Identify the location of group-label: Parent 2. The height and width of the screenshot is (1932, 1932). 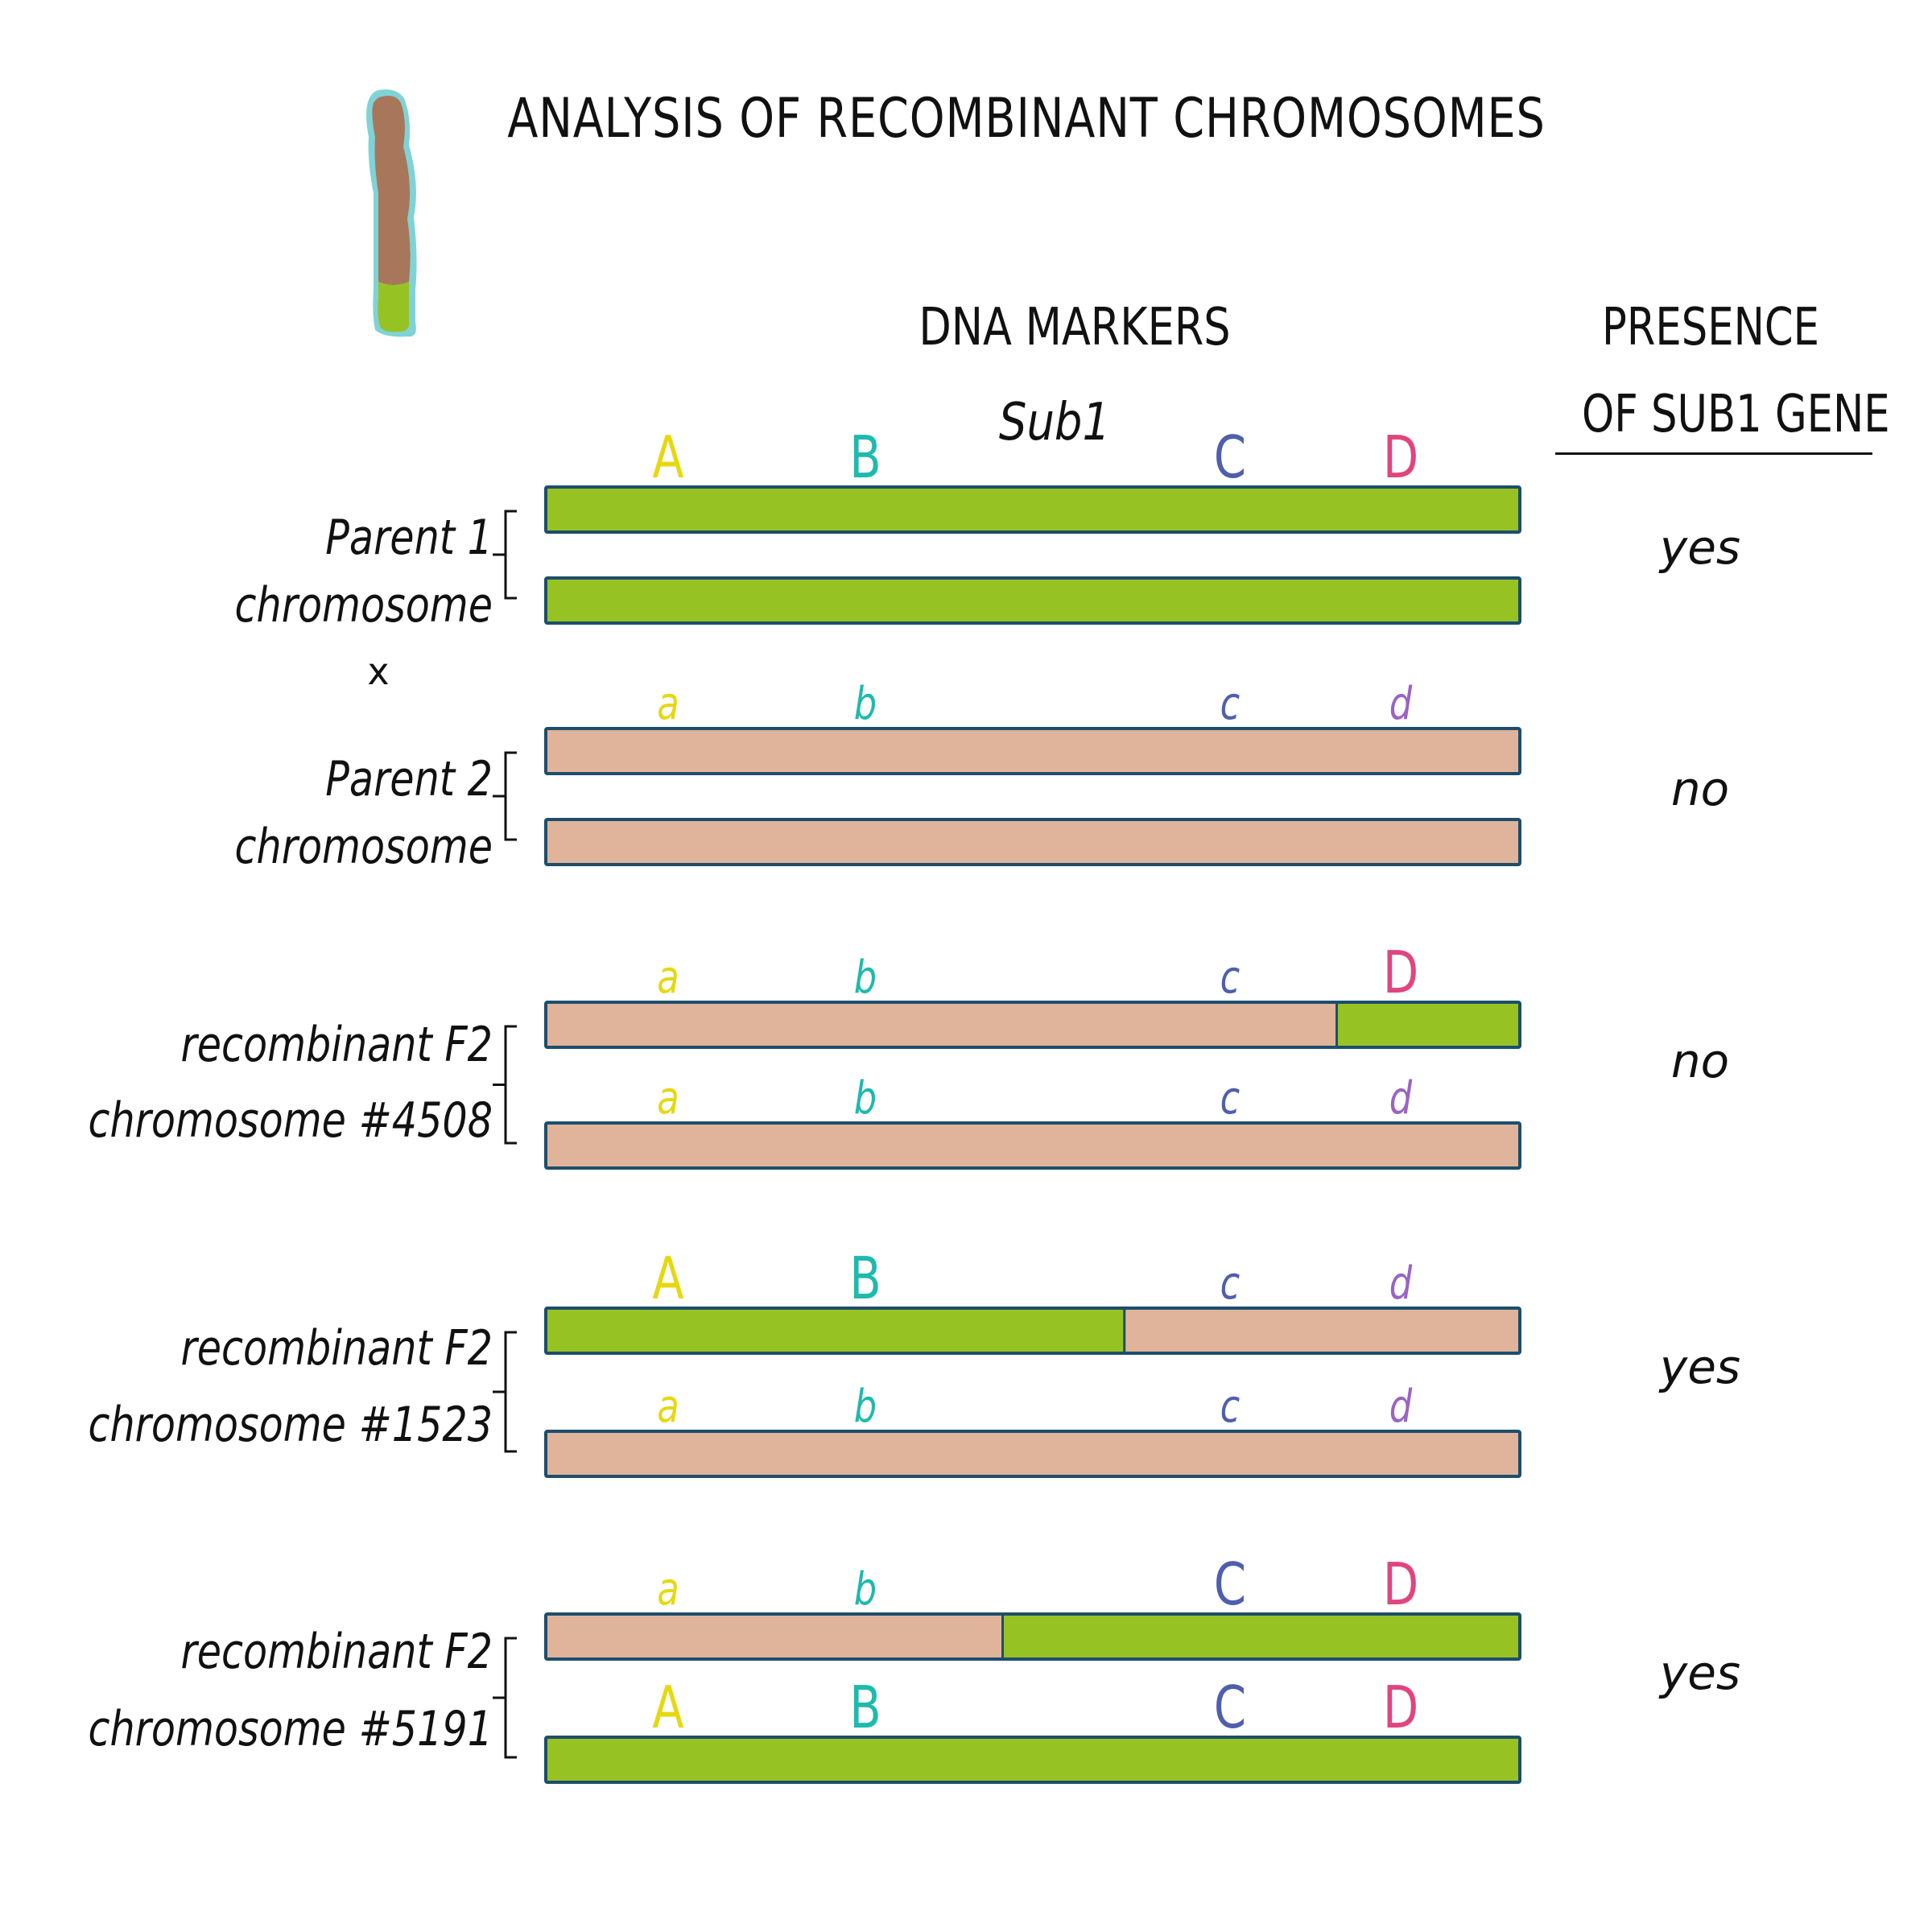
(409, 778).